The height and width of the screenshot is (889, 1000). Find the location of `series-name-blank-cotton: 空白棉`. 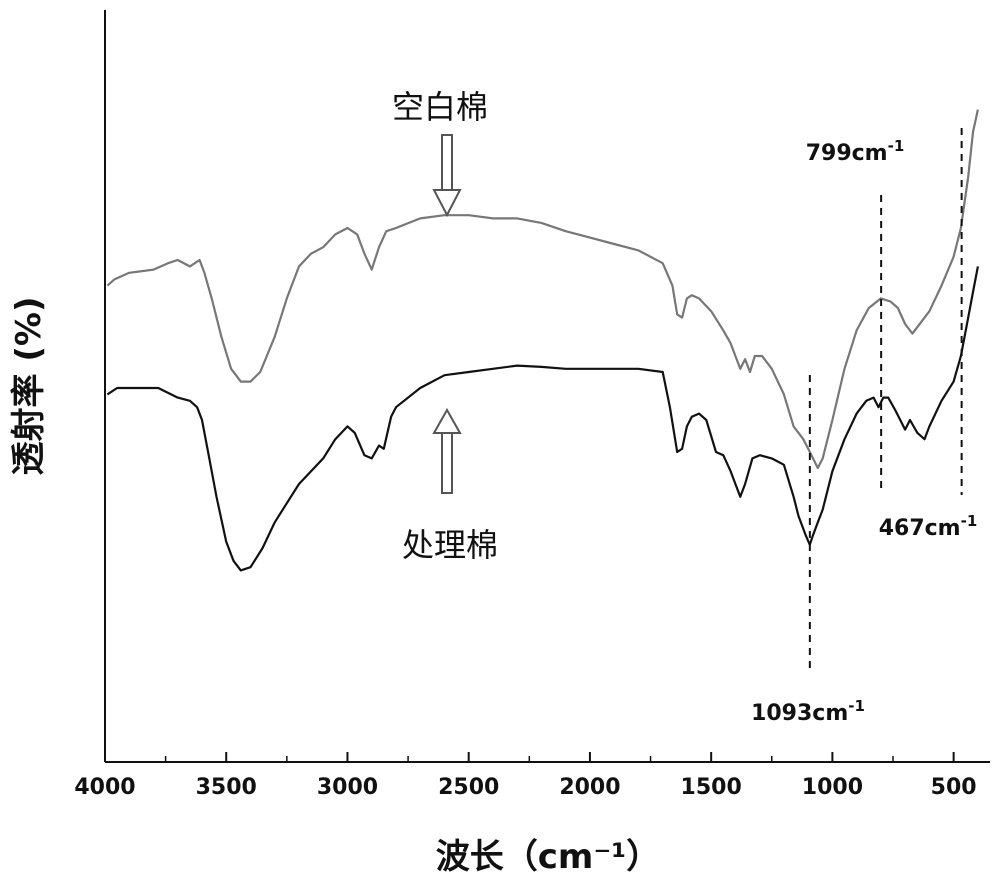

series-name-blank-cotton: 空白棉 is located at coordinates (440, 107).